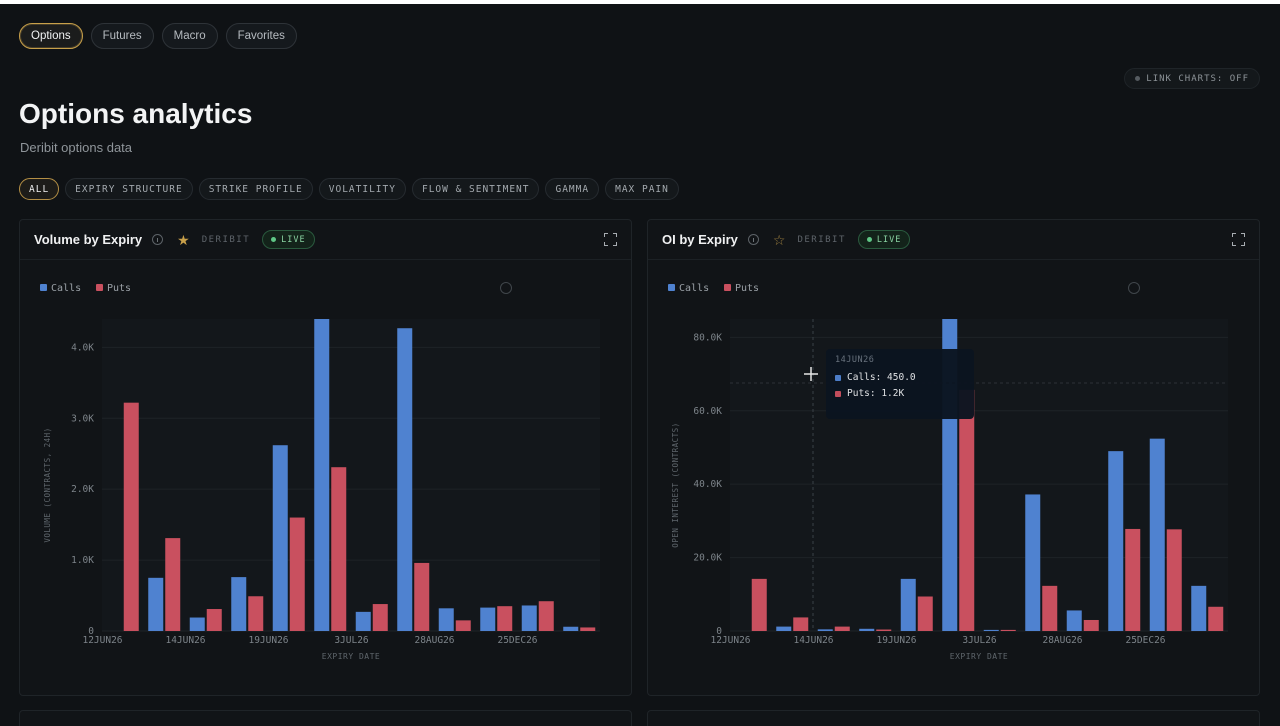 This screenshot has width=1280, height=726. What do you see at coordinates (475, 189) in the screenshot?
I see `filter-flow-sentiment: FLOW & SENTIMENT` at bounding box center [475, 189].